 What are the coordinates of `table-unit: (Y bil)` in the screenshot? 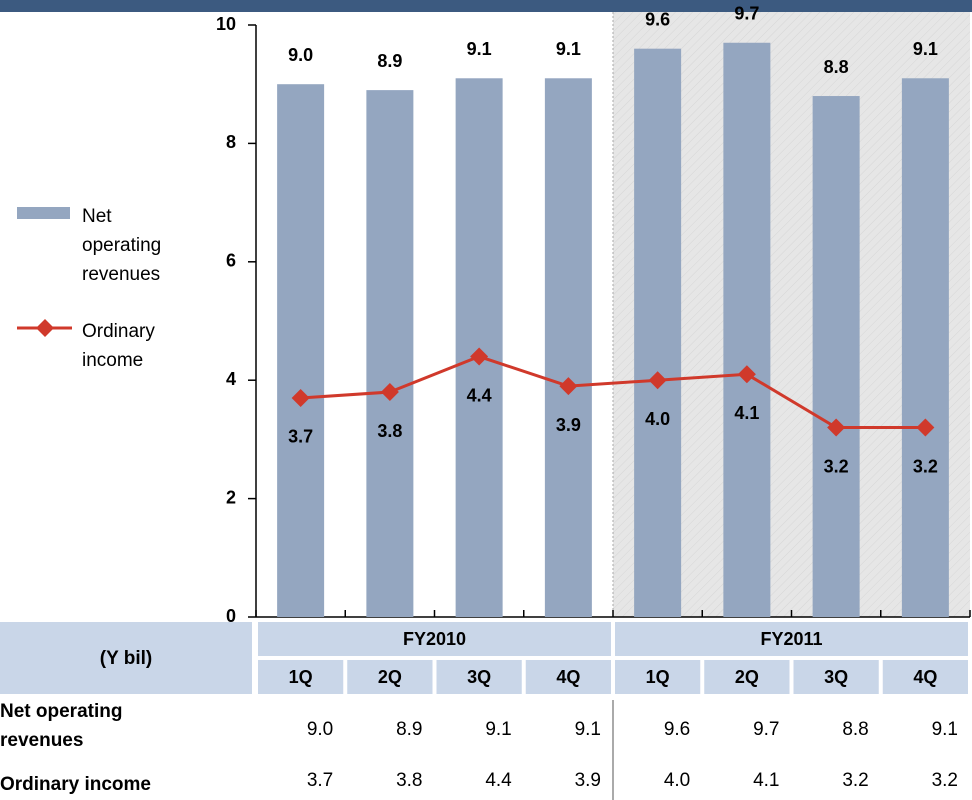 It's located at (126, 658).